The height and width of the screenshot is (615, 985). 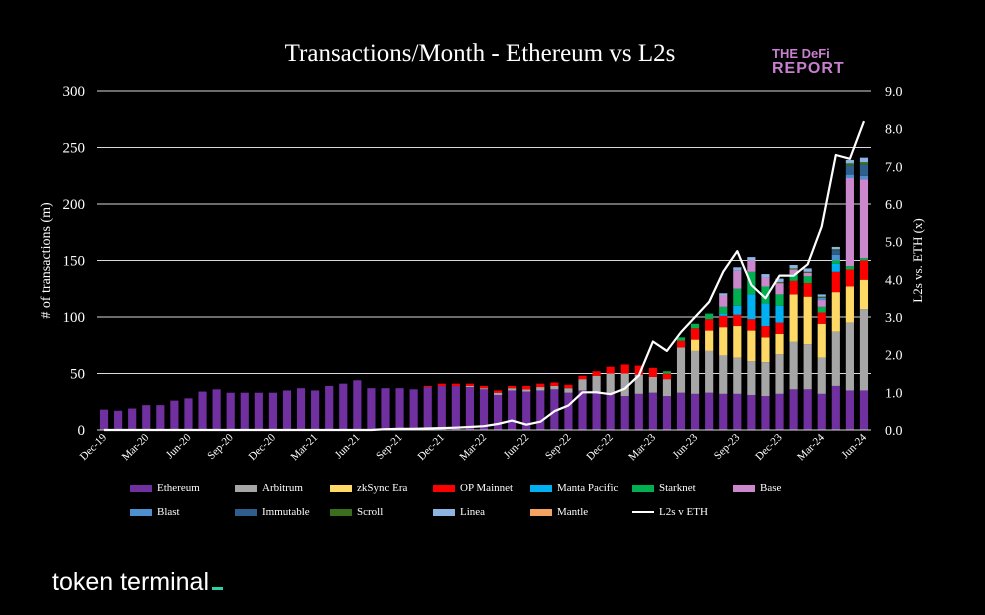 What do you see at coordinates (686, 446) in the screenshot?
I see `x-tick-label: Jun-23` at bounding box center [686, 446].